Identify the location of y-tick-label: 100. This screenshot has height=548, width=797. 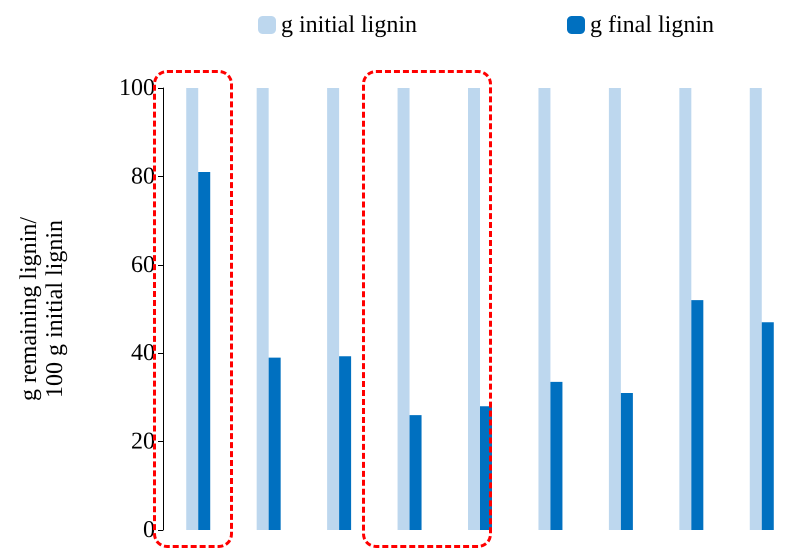
(137, 88).